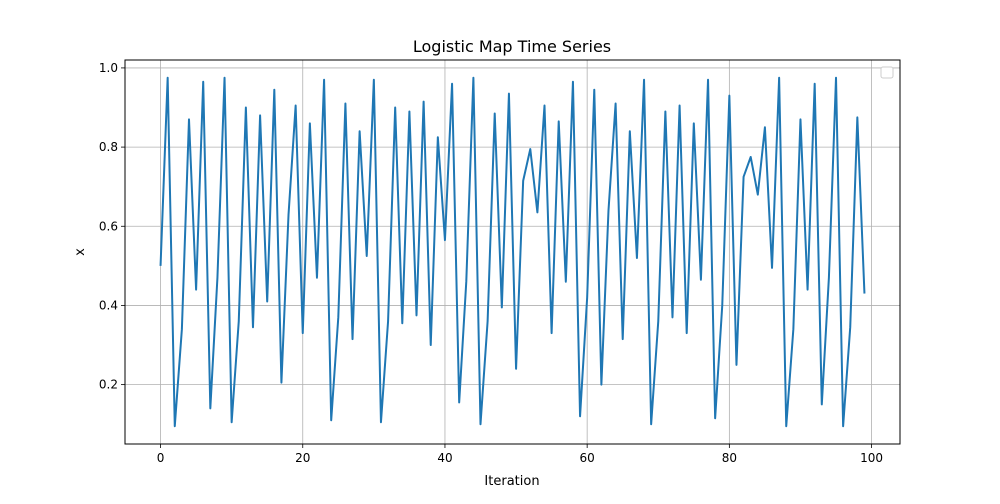 The height and width of the screenshot is (504, 1000). What do you see at coordinates (887, 72) in the screenshot?
I see `legend-box` at bounding box center [887, 72].